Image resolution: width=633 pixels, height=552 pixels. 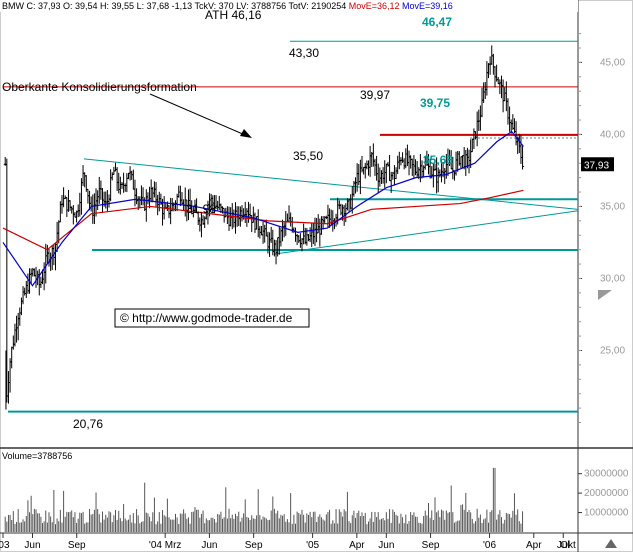 What do you see at coordinates (563, 545) in the screenshot?
I see `time-tick-label: Jul` at bounding box center [563, 545].